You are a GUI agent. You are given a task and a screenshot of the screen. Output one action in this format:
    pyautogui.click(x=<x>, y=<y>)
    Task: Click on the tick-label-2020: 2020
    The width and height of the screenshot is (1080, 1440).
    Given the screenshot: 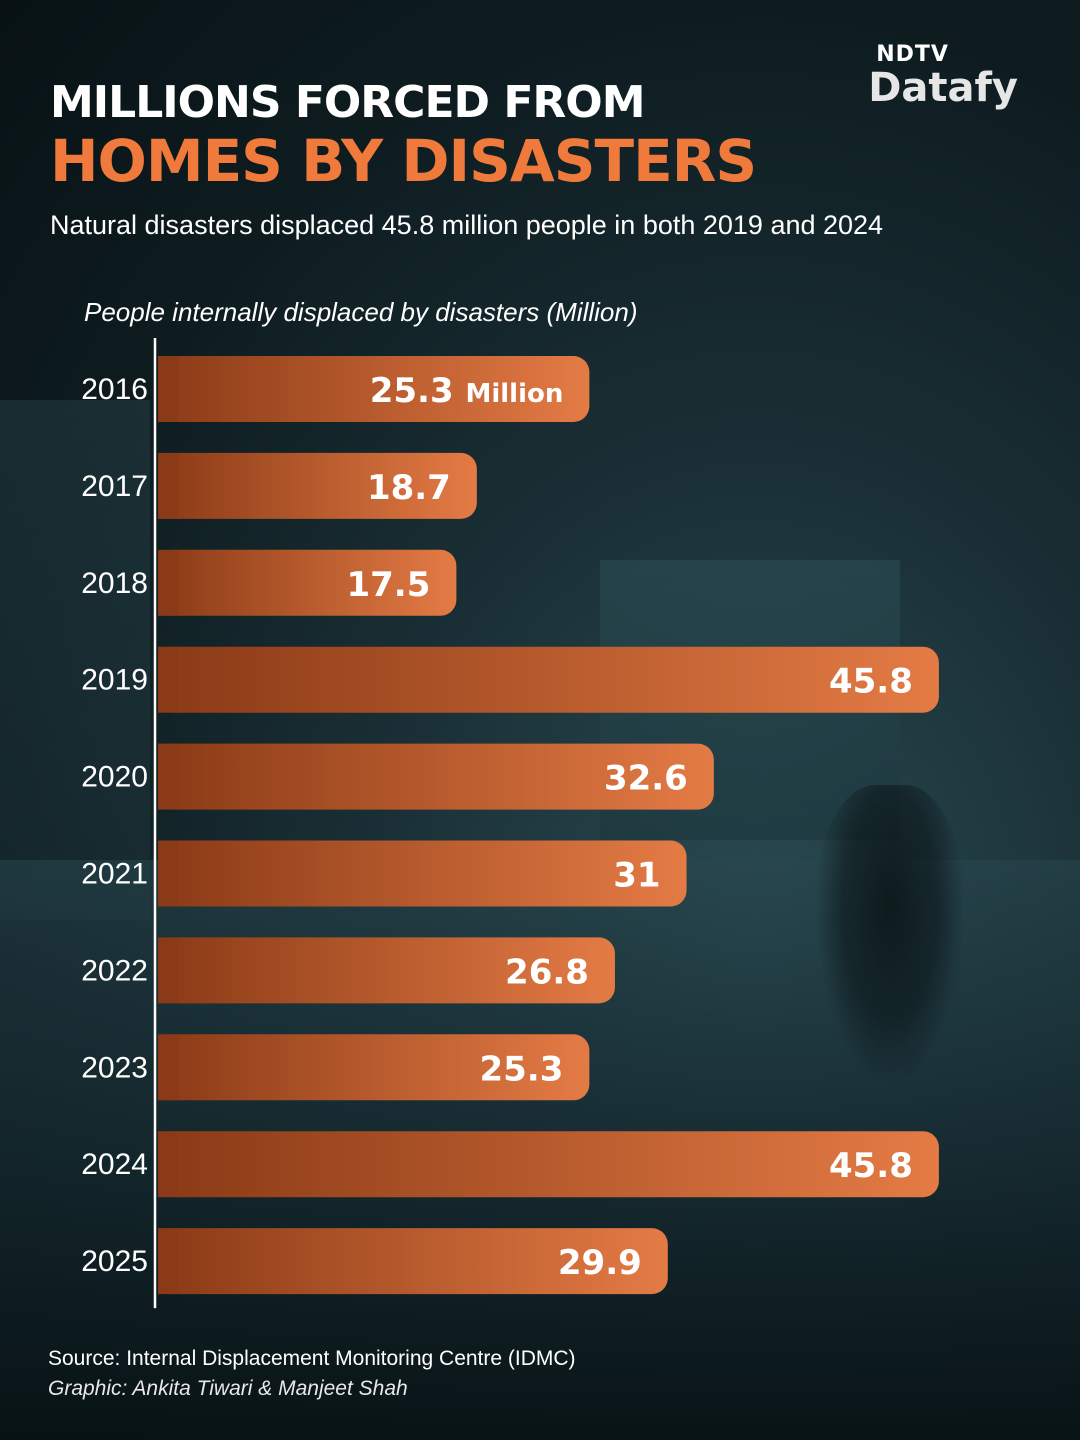 What is the action you would take?
    pyautogui.click(x=114, y=777)
    